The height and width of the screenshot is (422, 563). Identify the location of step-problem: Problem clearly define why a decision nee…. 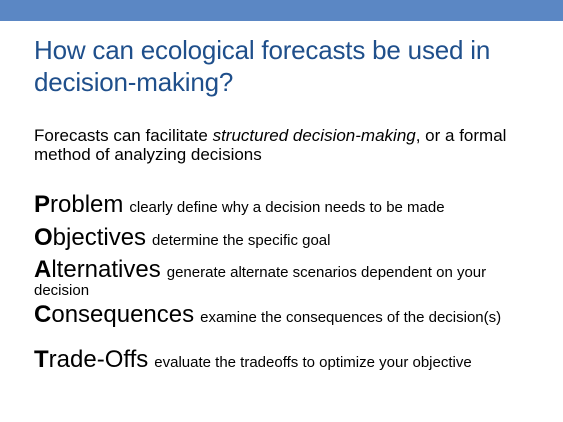
(239, 205).